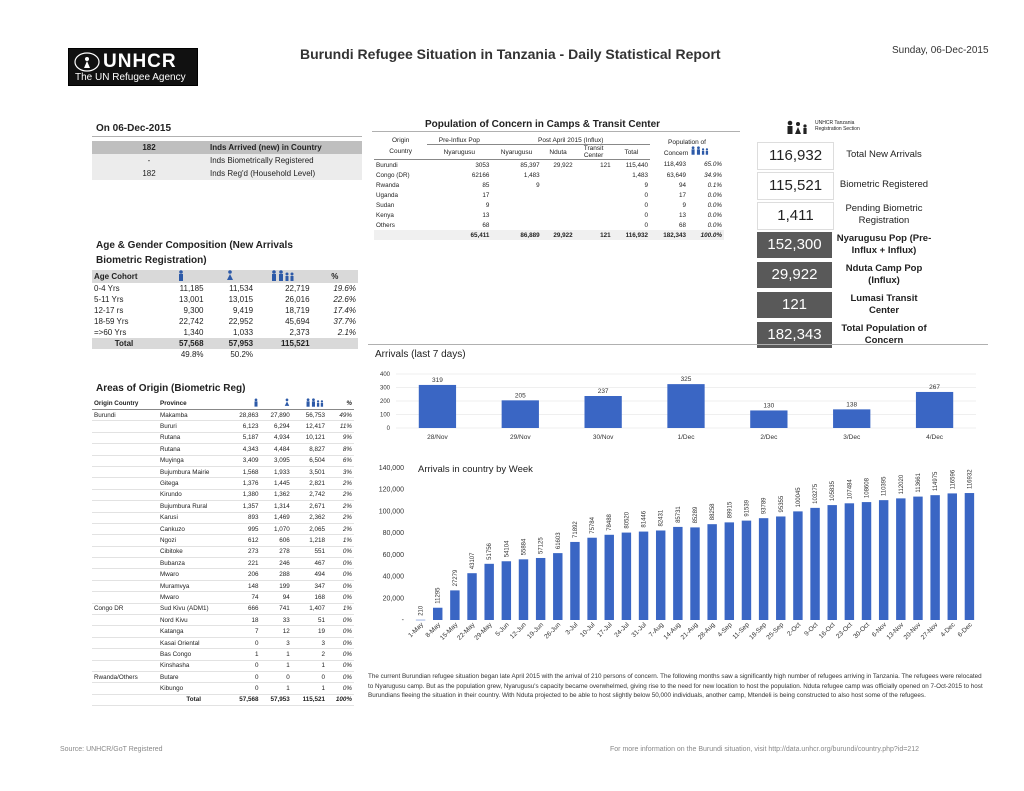 The image size is (1024, 791). I want to click on origin-pct: 1%, so click(340, 540).